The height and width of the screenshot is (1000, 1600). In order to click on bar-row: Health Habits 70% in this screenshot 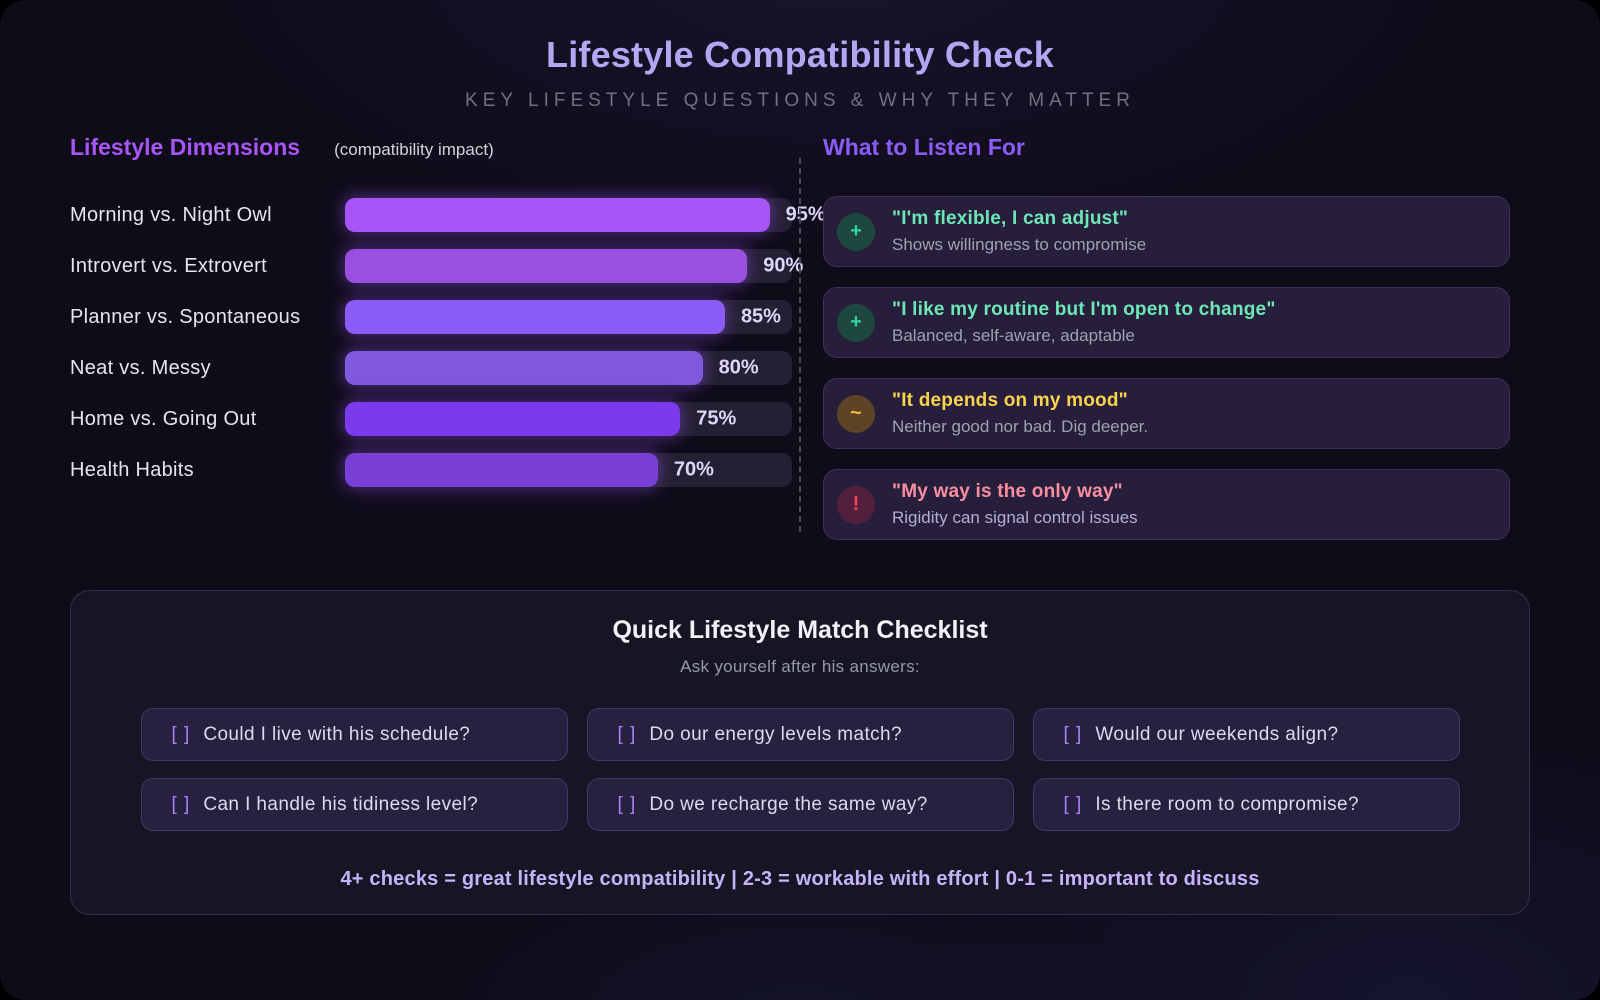, I will do `click(431, 470)`.